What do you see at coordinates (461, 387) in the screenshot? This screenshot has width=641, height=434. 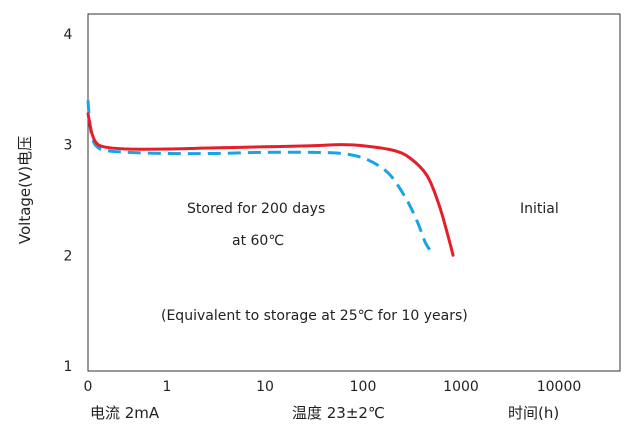 I see `x-tick-label: 1000` at bounding box center [461, 387].